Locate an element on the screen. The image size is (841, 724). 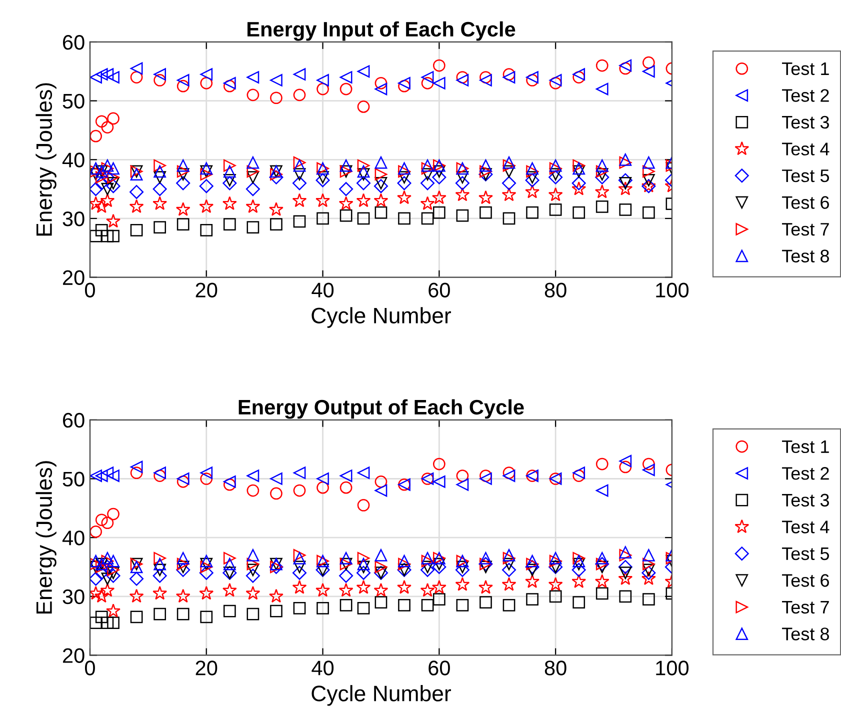
y-tick-label: 40 is located at coordinates (73, 538).